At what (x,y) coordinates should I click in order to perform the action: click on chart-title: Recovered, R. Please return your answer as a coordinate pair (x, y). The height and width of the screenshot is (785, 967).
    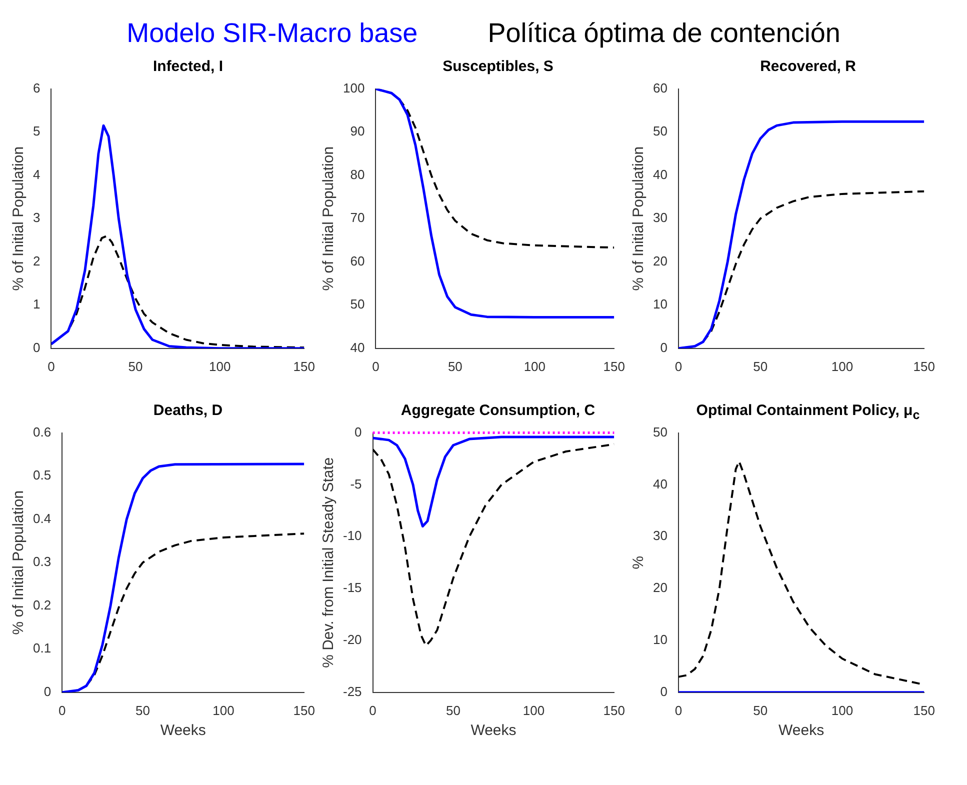
    Looking at the image, I should click on (808, 67).